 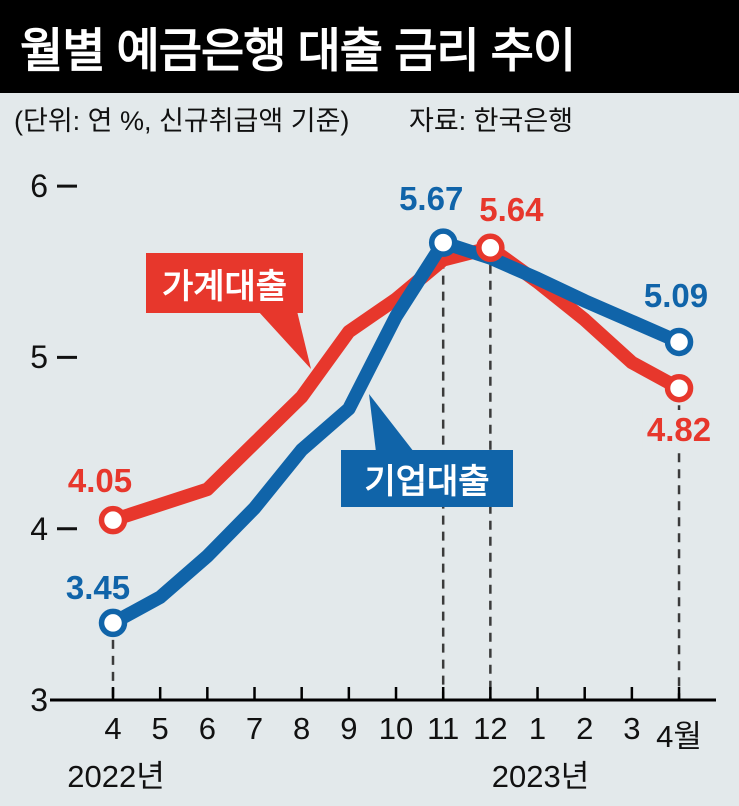 I want to click on legend-callout-household-loans: 가계대출, so click(x=224, y=283).